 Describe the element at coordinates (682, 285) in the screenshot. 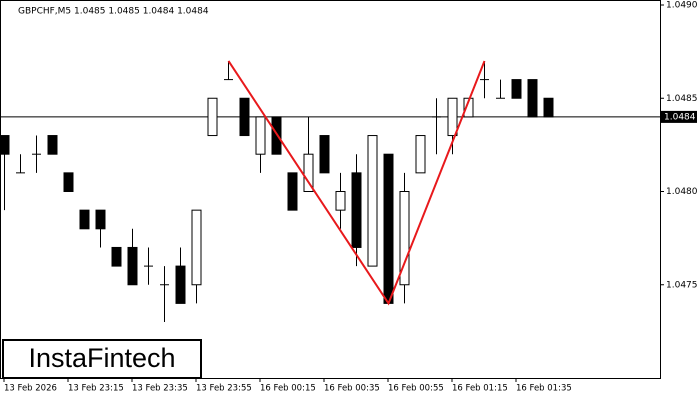

I see `y-tick-label: 1.0475` at that location.